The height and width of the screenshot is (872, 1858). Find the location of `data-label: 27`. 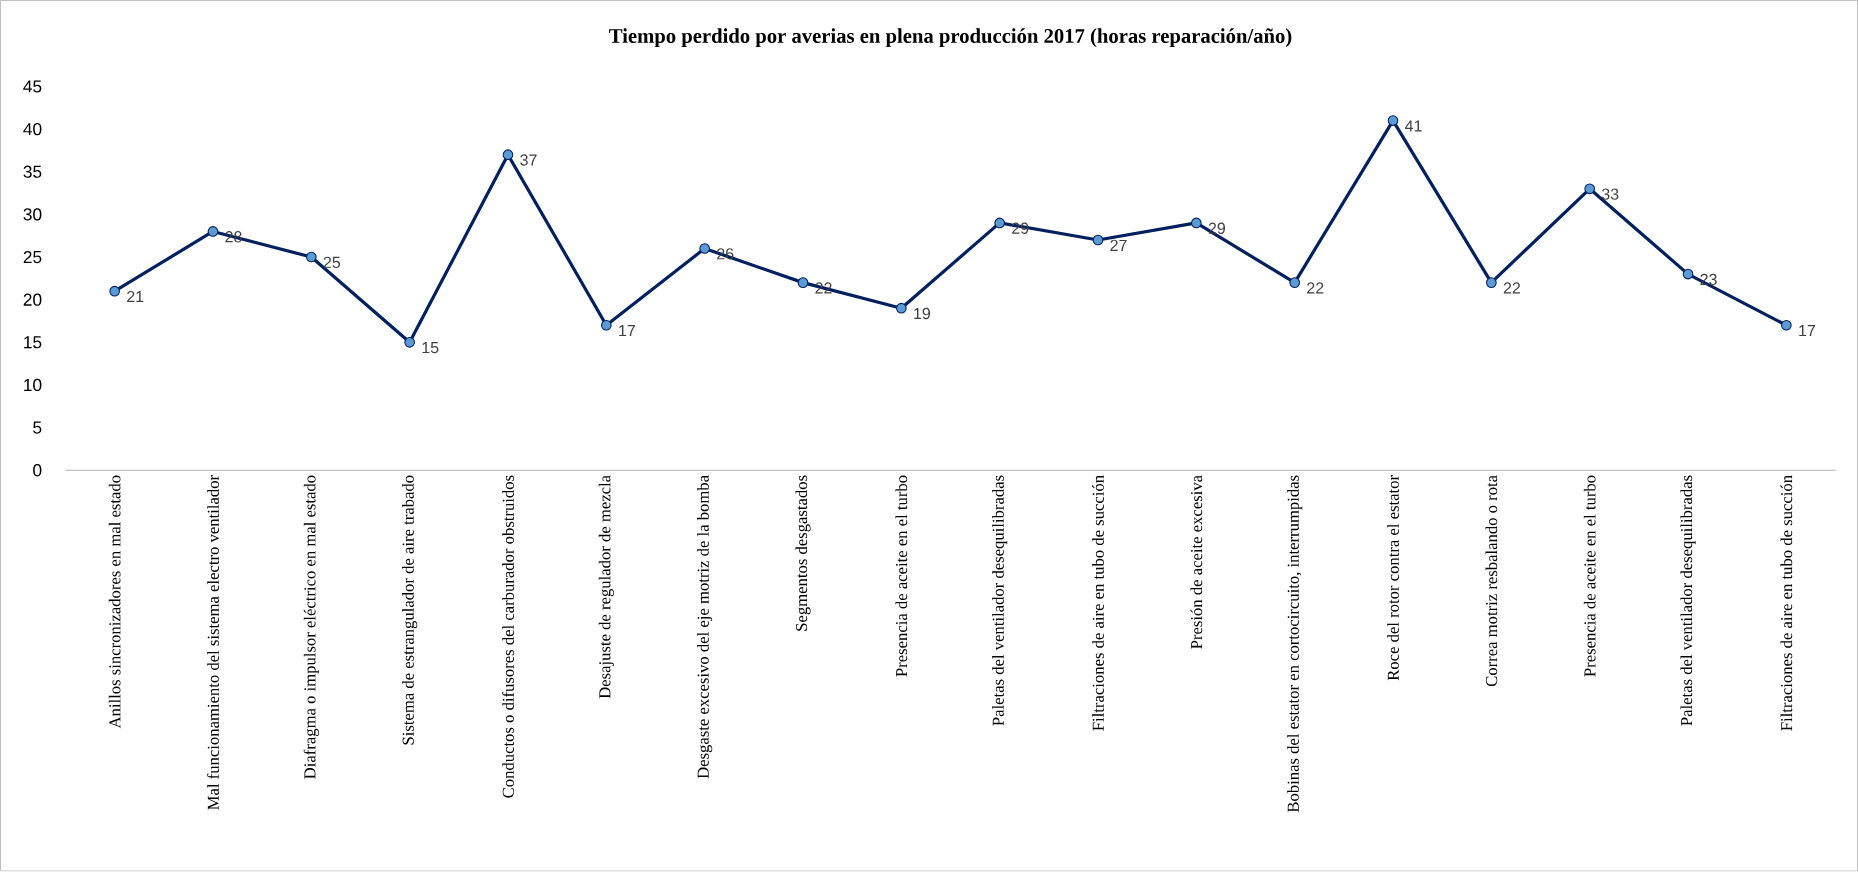

data-label: 27 is located at coordinates (1118, 245).